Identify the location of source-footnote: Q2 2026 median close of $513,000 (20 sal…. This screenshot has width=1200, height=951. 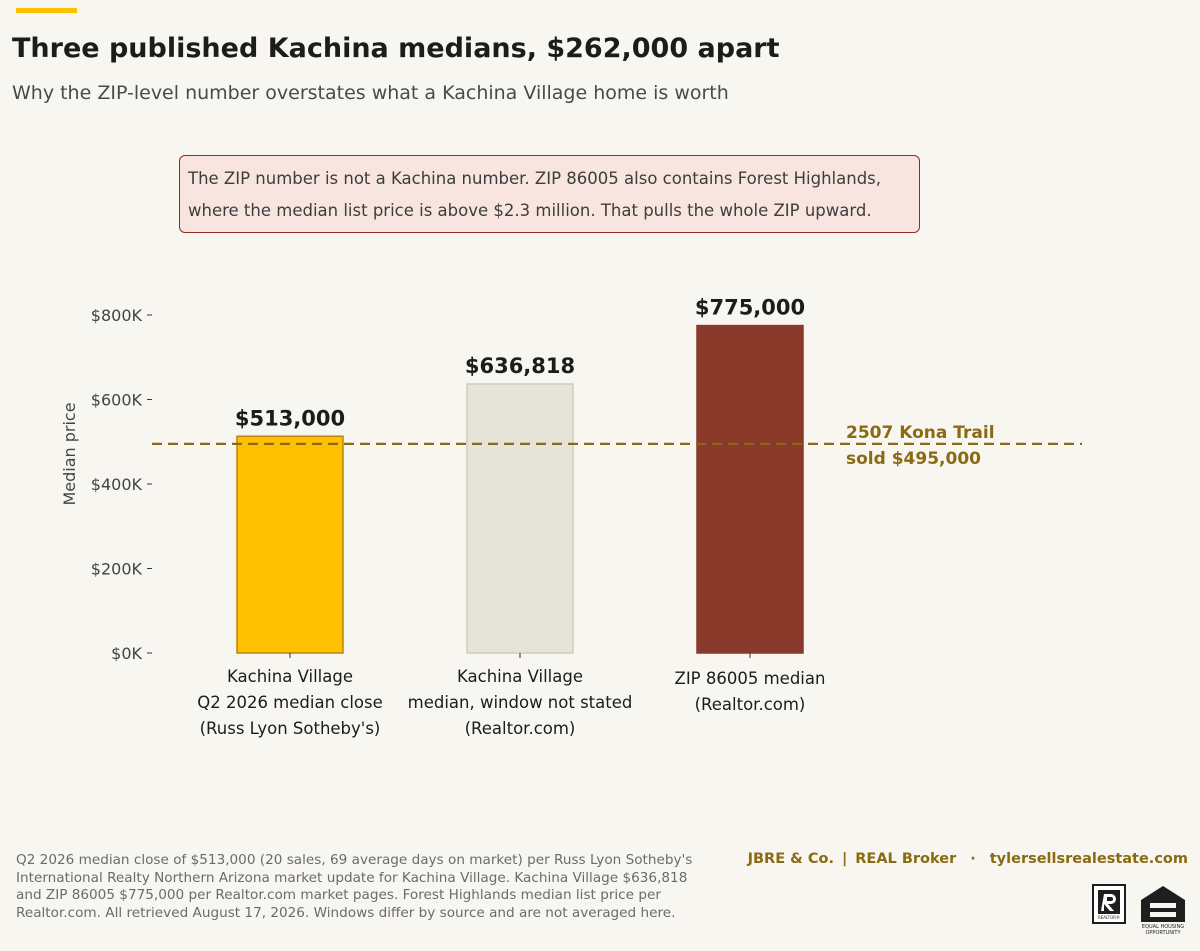
(354, 886).